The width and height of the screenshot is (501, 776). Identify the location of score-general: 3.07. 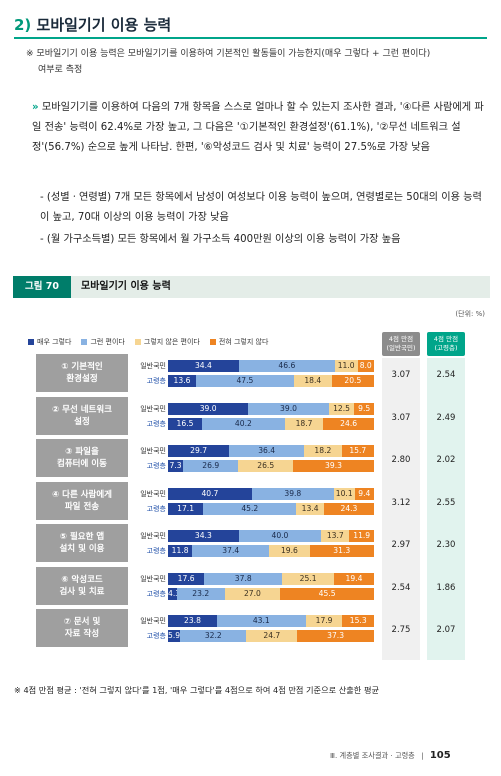
(401, 375).